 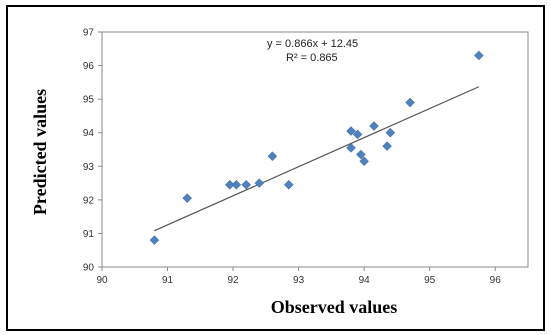 I want to click on x-tick-label: 95, so click(x=430, y=280).